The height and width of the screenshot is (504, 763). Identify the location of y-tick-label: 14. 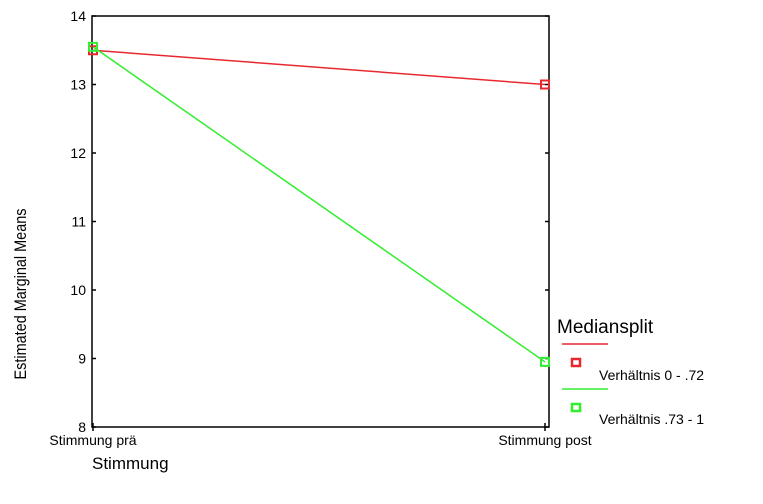
(78, 16).